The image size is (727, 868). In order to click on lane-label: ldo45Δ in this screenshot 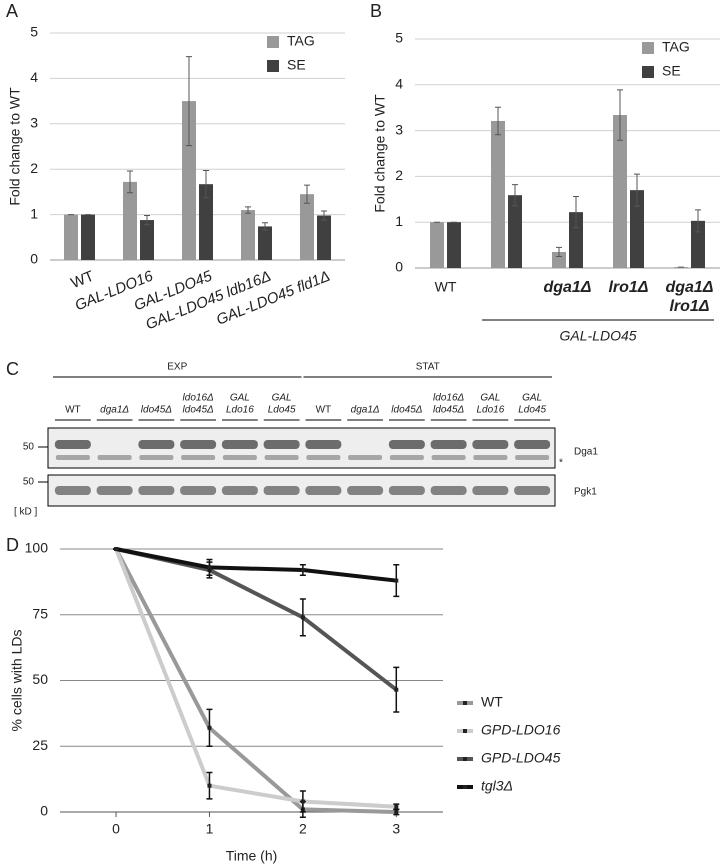, I will do `click(406, 410)`.